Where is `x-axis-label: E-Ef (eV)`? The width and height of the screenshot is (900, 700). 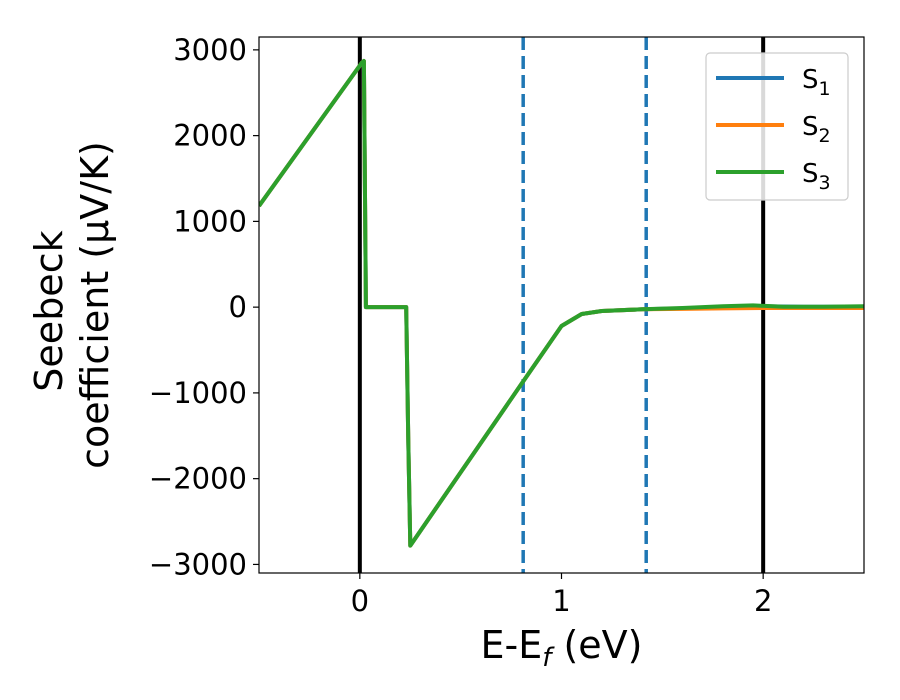 x-axis-label: E-Ef (eV) is located at coordinates (562, 648).